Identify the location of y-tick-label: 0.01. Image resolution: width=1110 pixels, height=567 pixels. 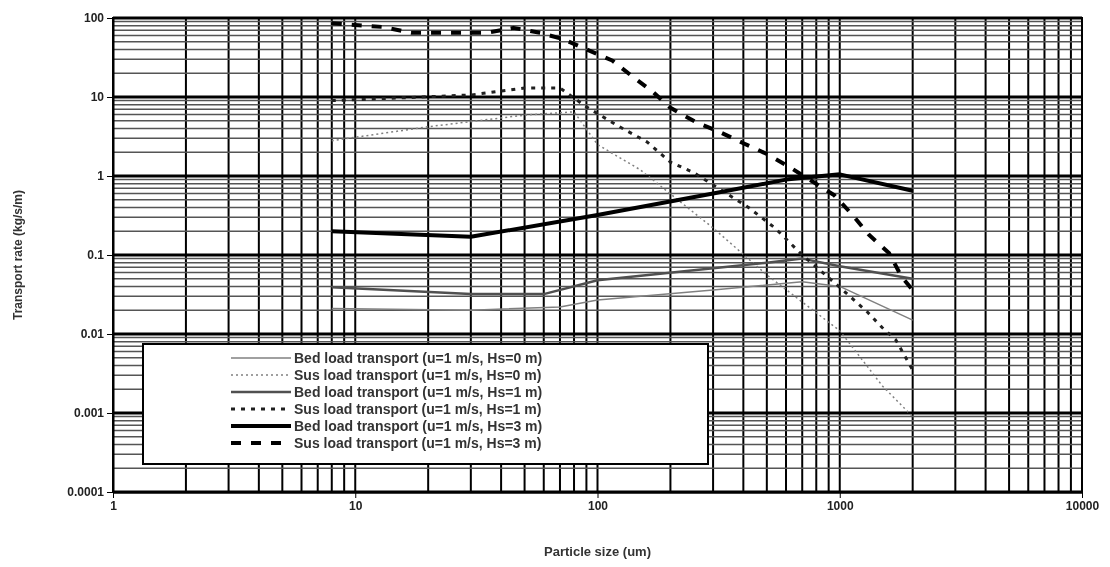
(92, 334).